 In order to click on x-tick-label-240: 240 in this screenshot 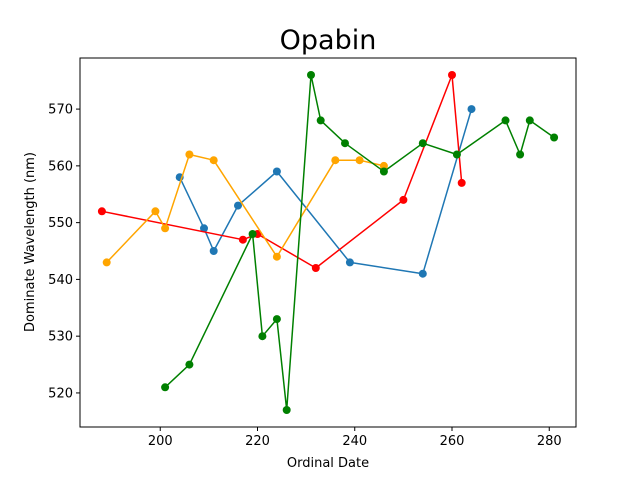, I will do `click(354, 441)`.